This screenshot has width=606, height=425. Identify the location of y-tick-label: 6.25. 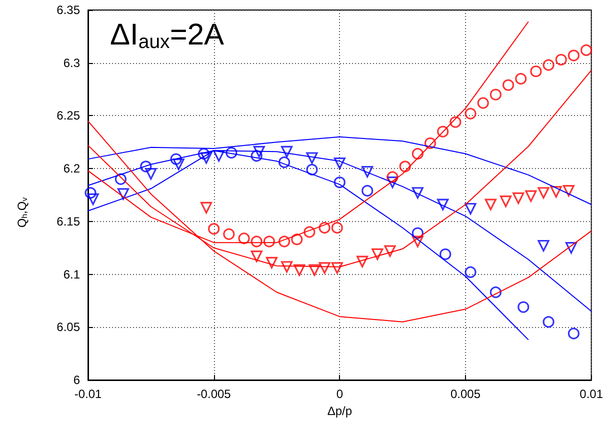
(68, 115).